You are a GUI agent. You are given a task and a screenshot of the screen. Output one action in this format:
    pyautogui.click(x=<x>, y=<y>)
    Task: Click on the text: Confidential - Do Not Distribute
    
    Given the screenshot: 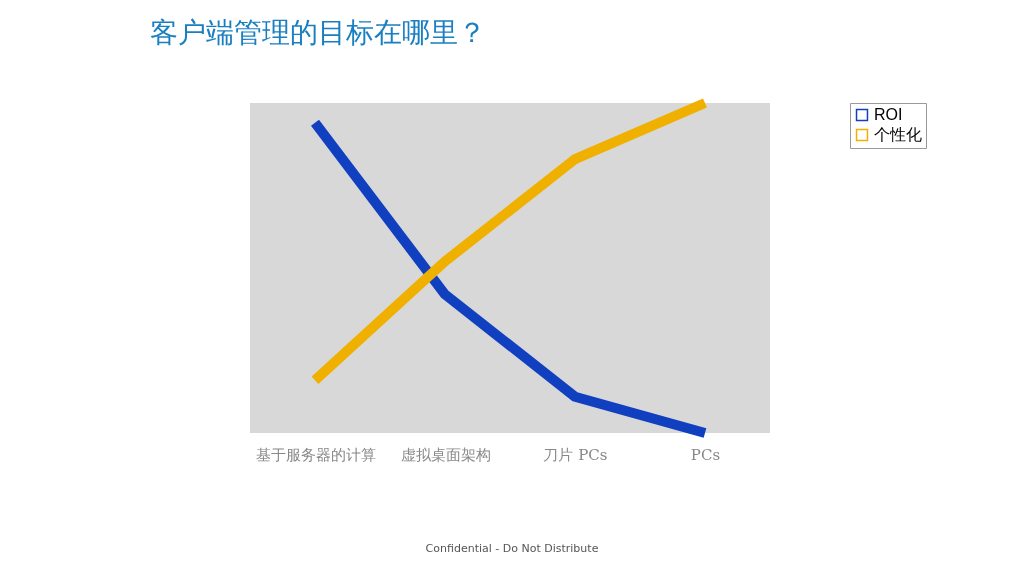 What is the action you would take?
    pyautogui.click(x=512, y=548)
    